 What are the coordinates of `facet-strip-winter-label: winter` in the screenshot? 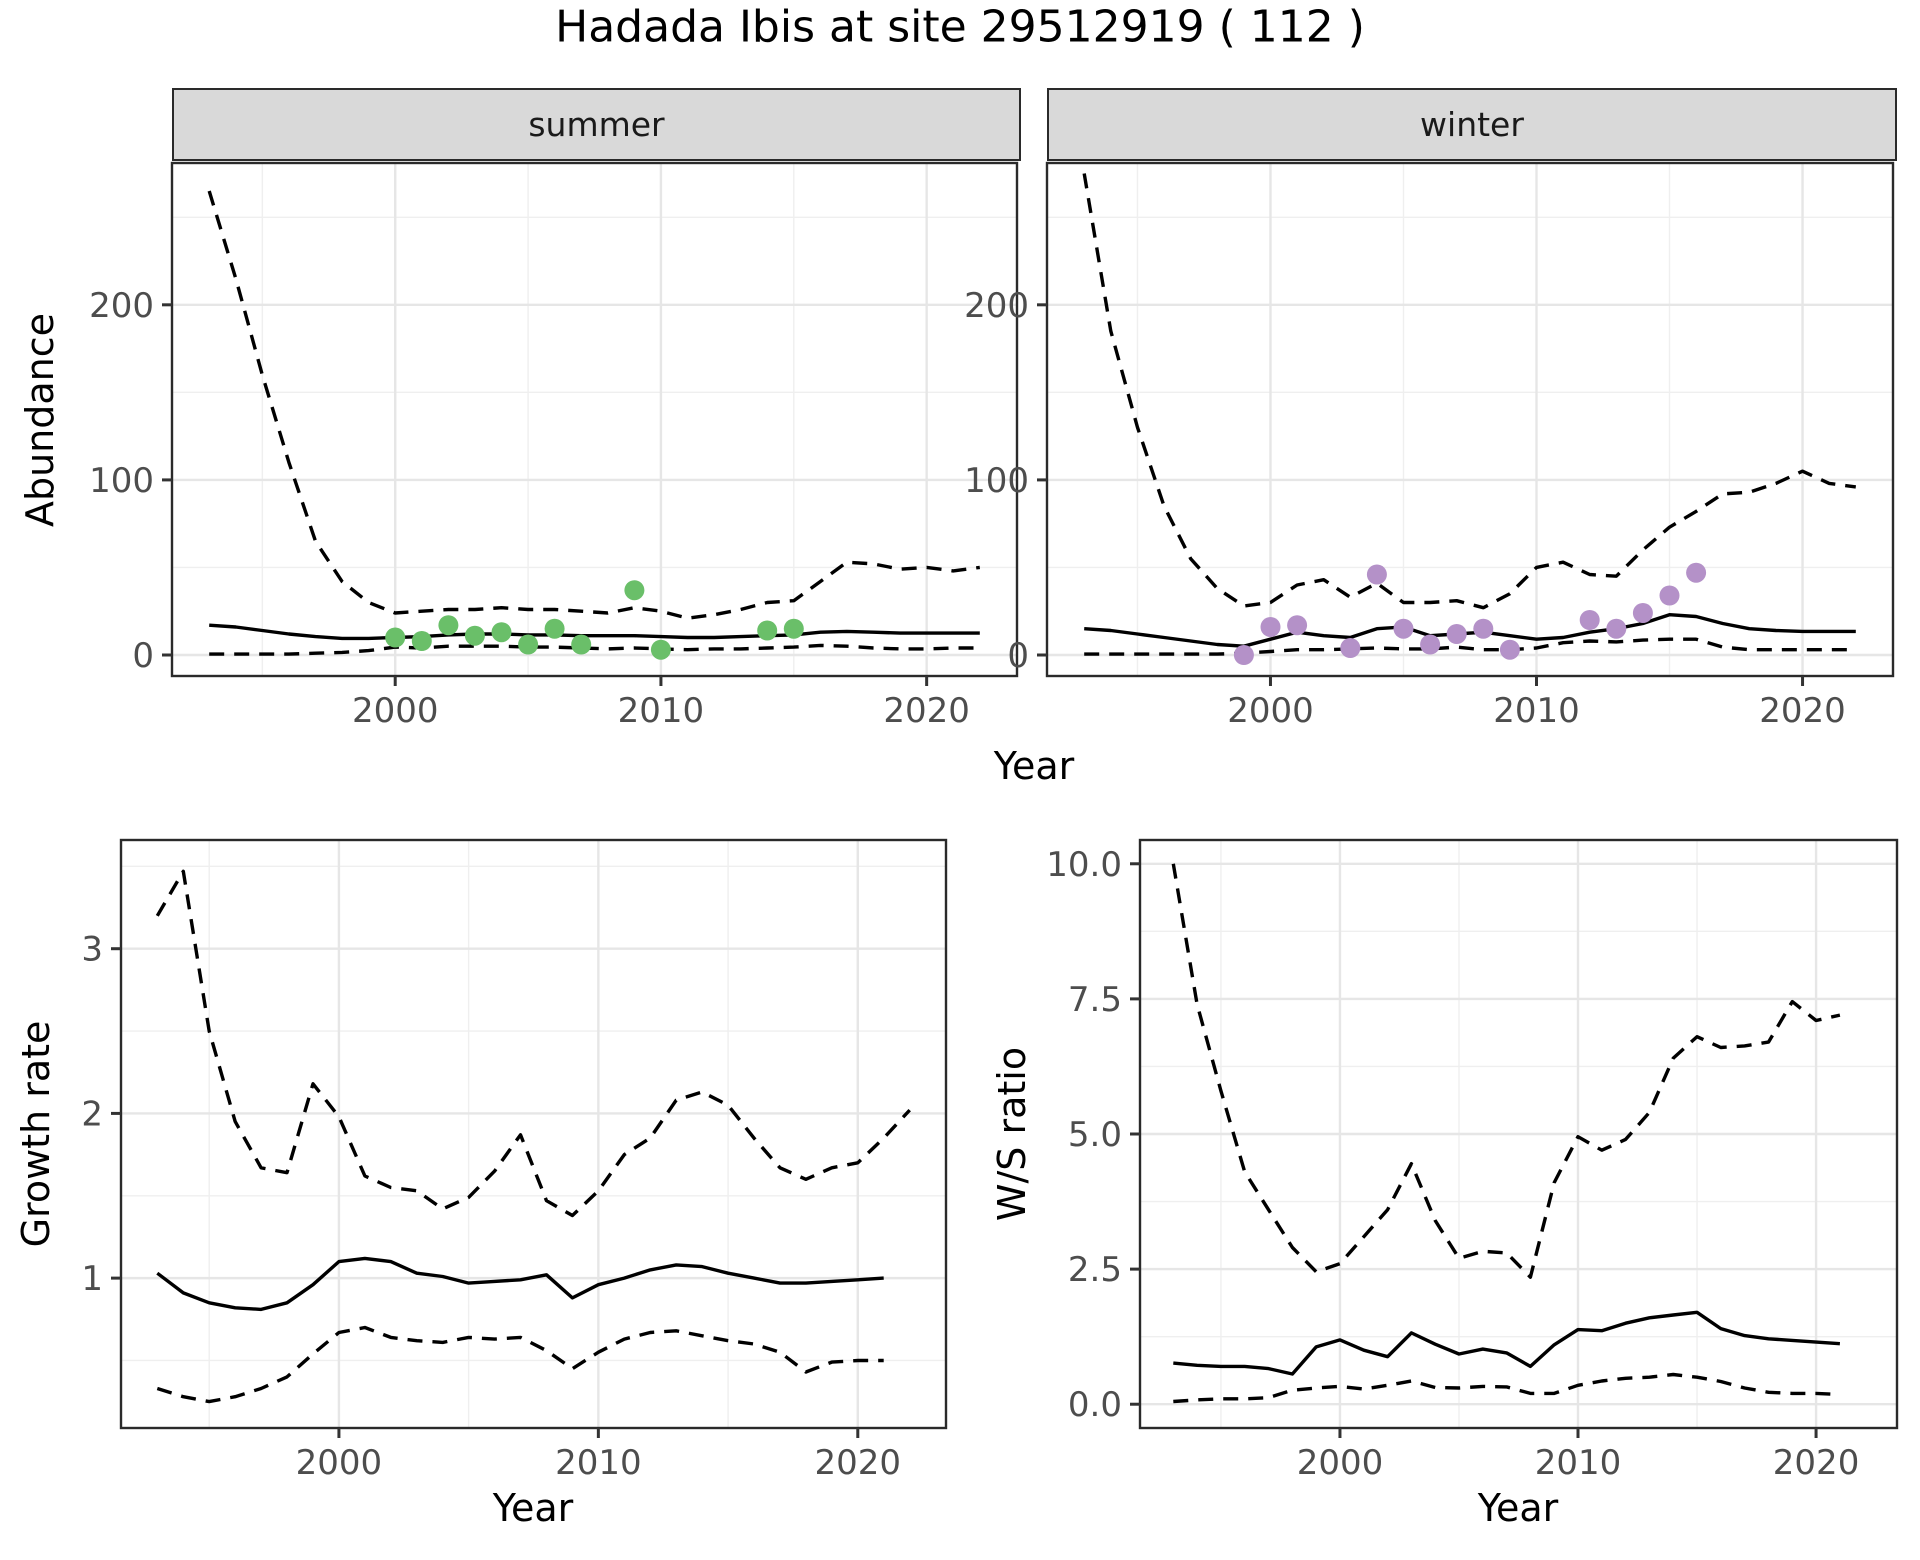 It's located at (1472, 124).